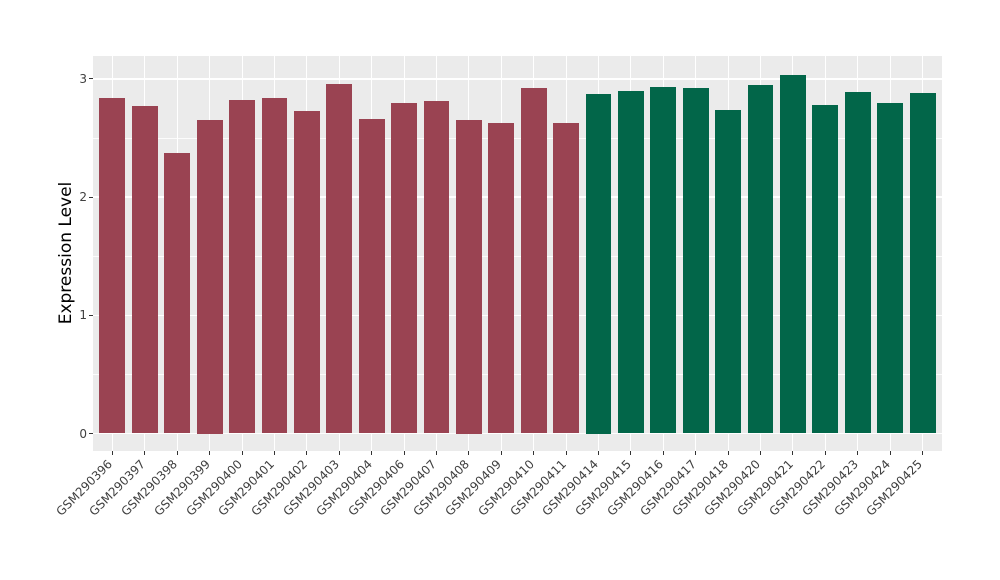 The image size is (1000, 580). Describe the element at coordinates (468, 277) in the screenshot. I see `bar-GSM290408` at that location.